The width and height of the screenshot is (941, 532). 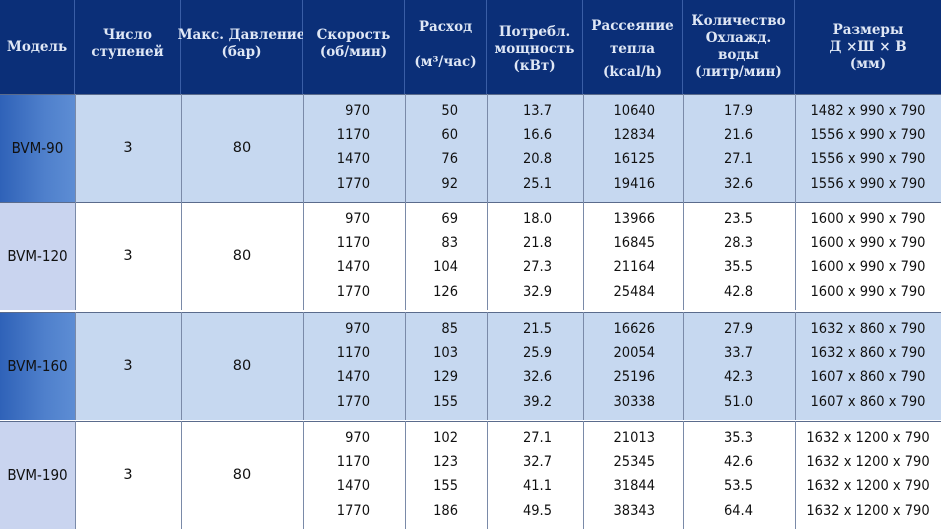 I want to click on water-cell: 17.9, so click(x=738, y=111).